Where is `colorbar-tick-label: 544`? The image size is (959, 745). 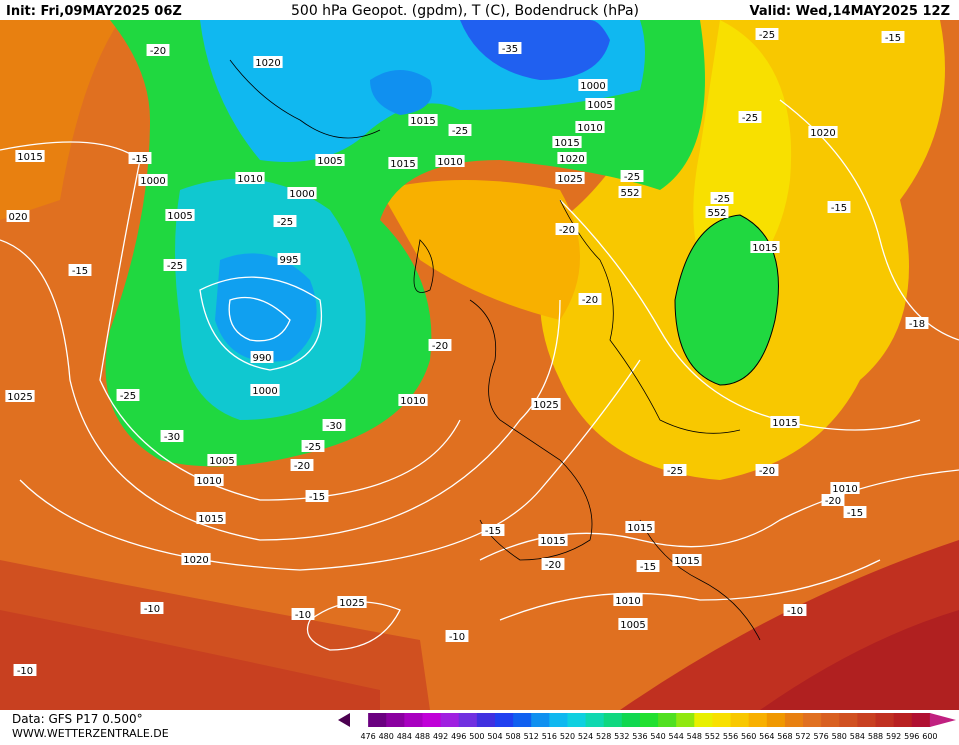 colorbar-tick-label: 544 is located at coordinates (676, 736).